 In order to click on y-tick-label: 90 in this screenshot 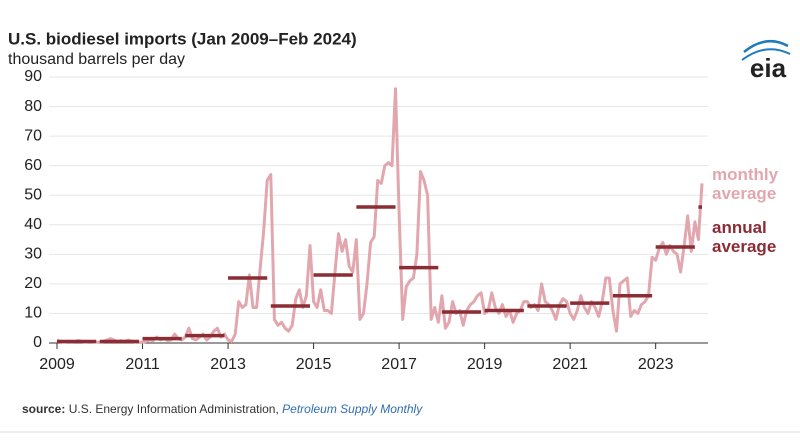, I will do `click(33, 76)`.